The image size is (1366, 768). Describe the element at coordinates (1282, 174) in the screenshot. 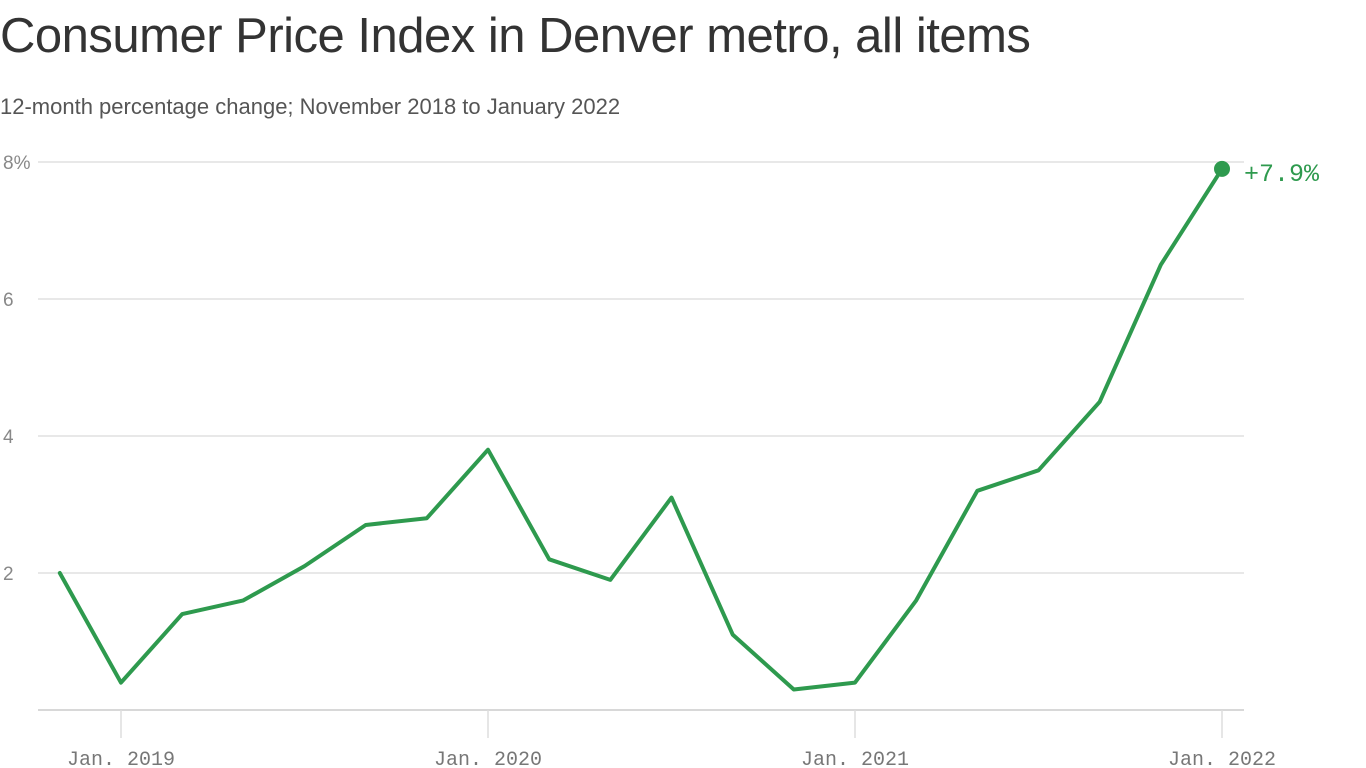

I see `end-value-label: +7.9%` at that location.